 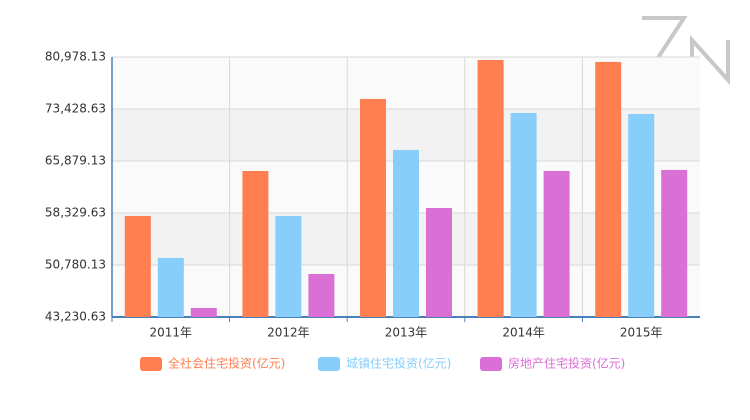 I want to click on legend-item: 城镇住宅投资(亿元), so click(x=384, y=363).